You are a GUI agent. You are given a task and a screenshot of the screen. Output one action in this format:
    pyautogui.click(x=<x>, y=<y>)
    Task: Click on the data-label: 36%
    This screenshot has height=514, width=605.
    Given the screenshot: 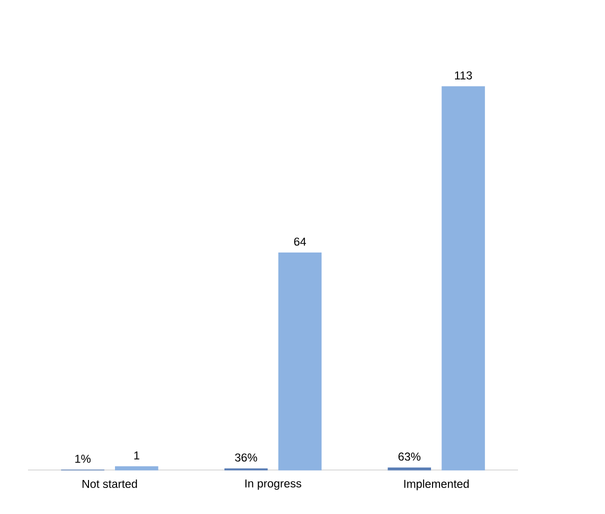 What is the action you would take?
    pyautogui.click(x=246, y=457)
    